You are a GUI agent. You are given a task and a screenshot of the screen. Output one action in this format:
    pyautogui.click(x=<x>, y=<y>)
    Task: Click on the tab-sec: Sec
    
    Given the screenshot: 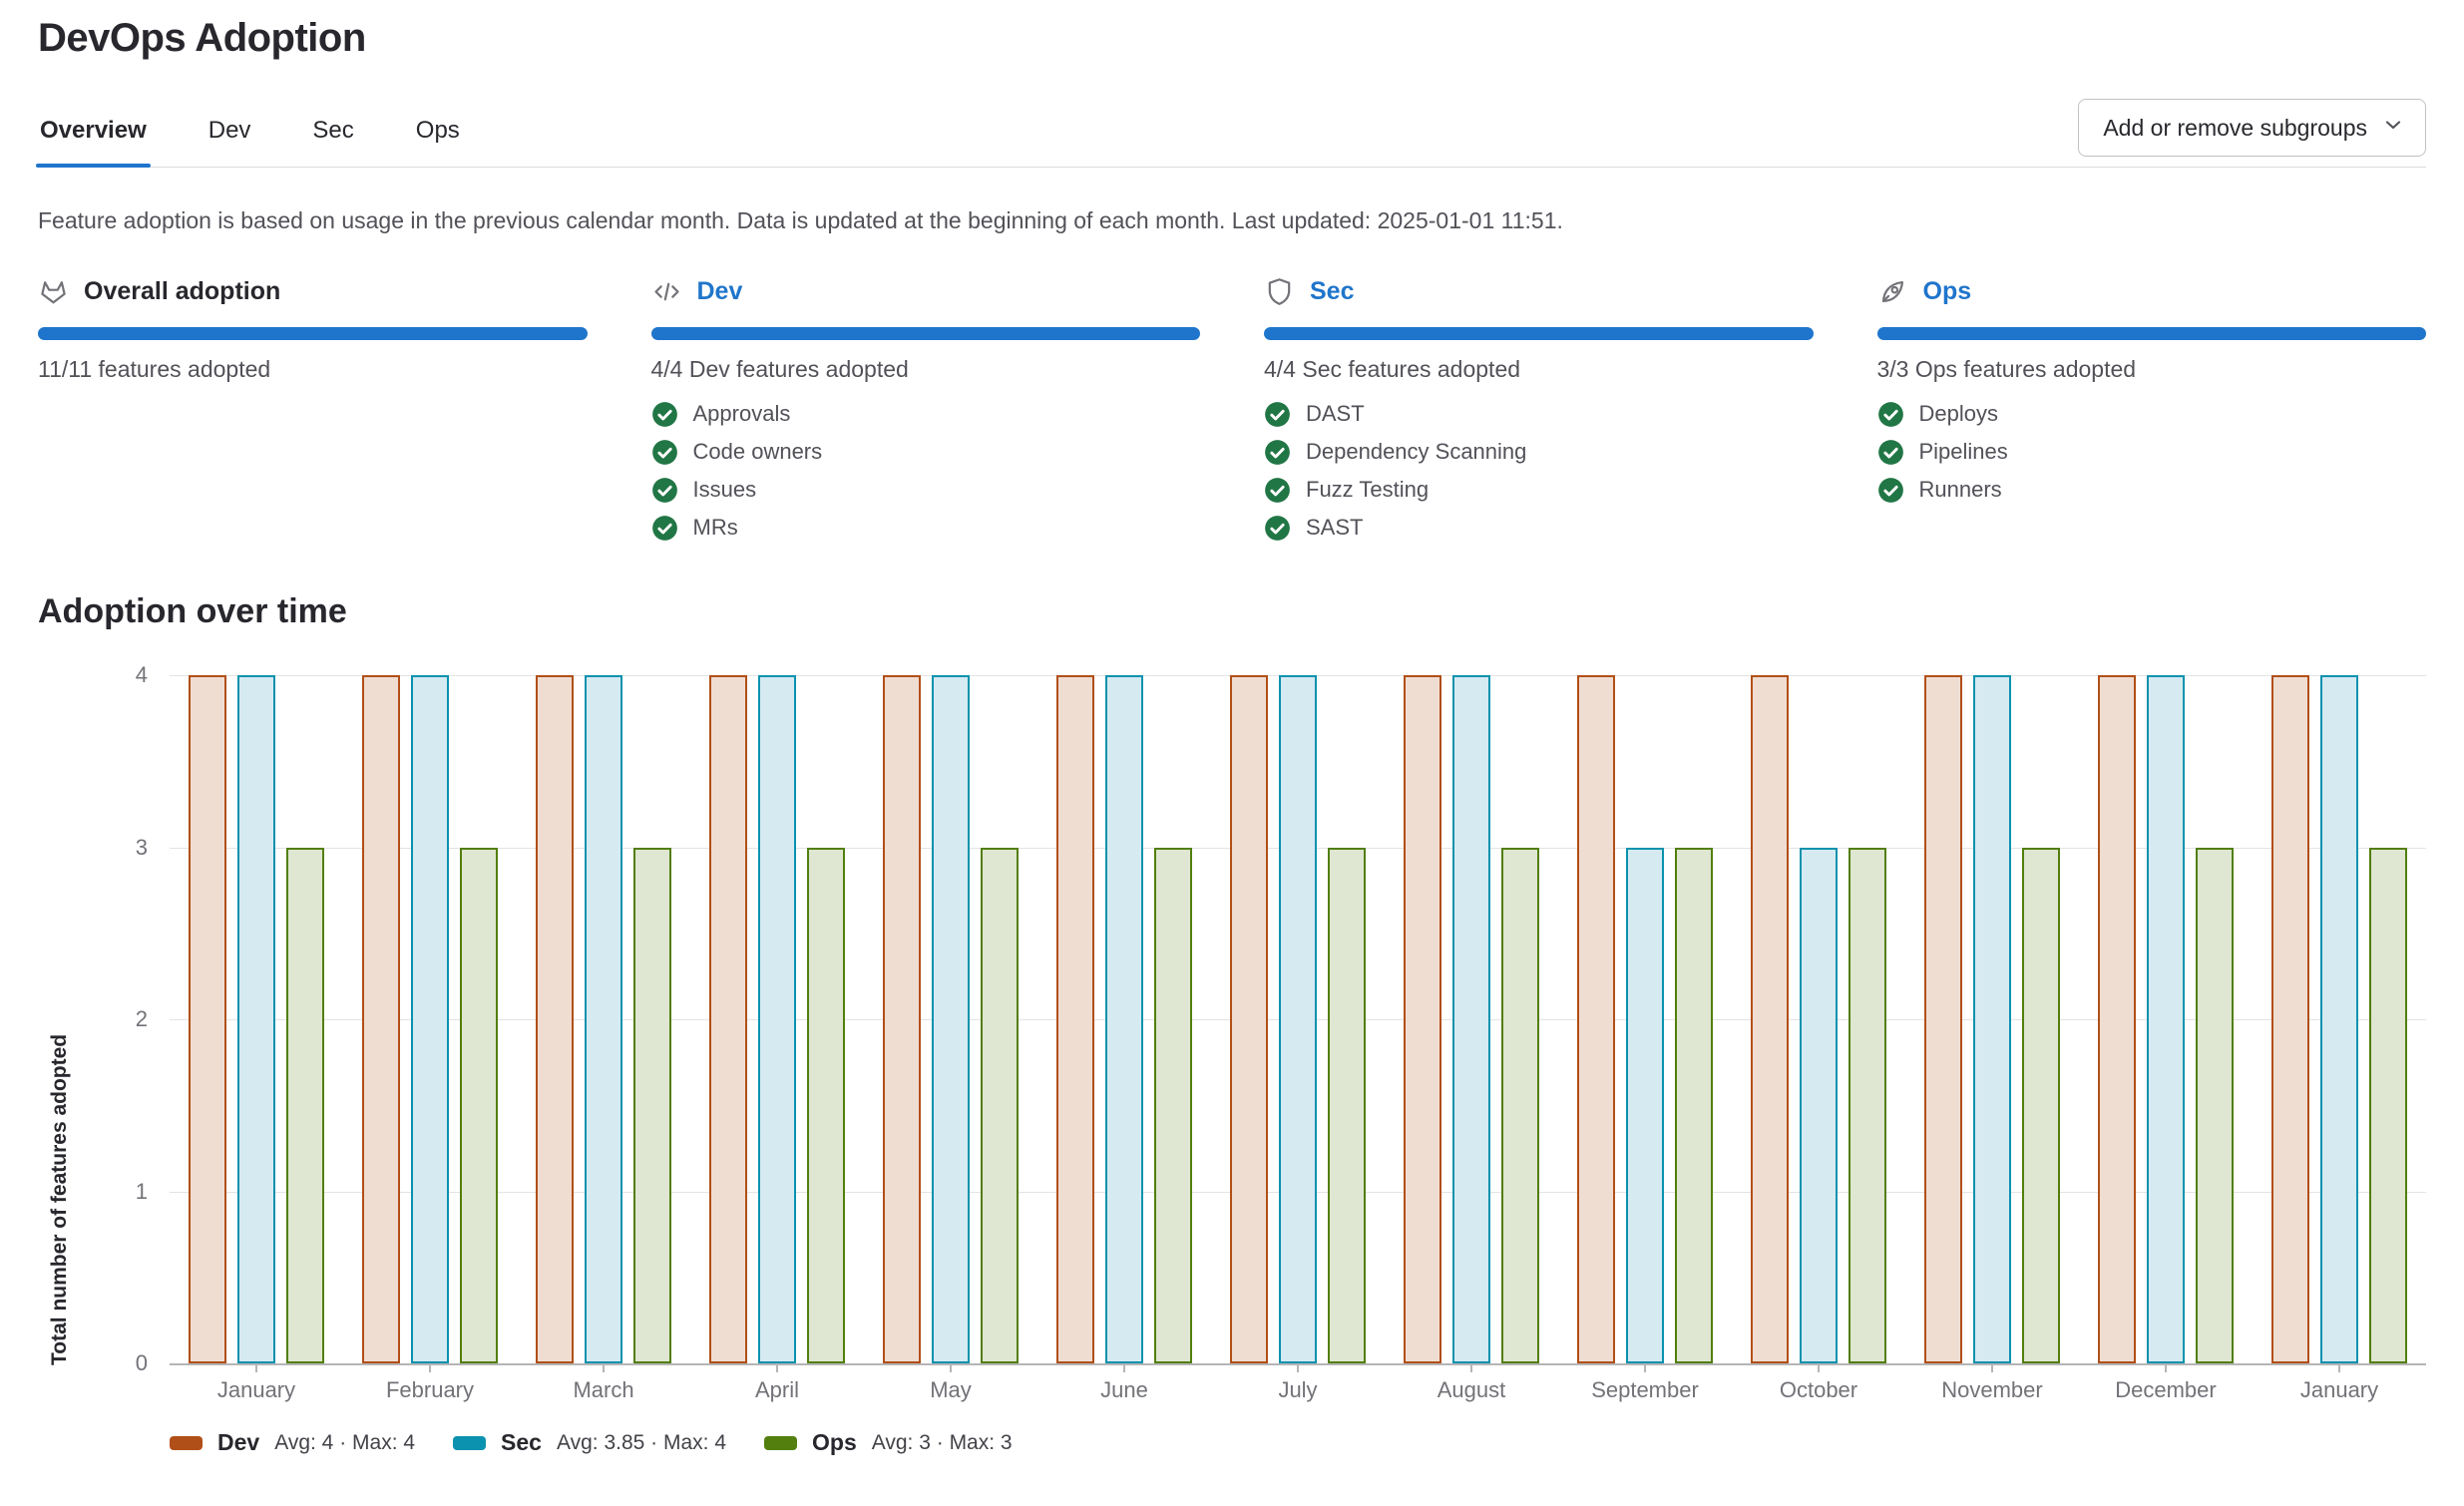 What is the action you would take?
    pyautogui.click(x=333, y=130)
    